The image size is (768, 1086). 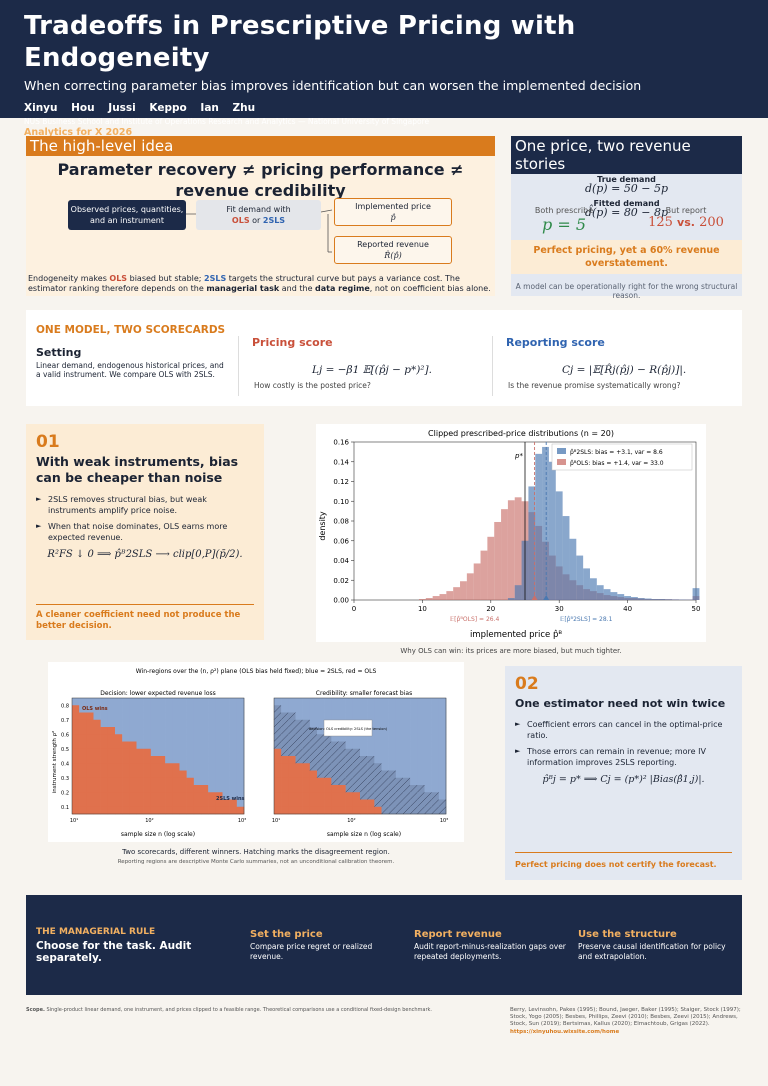 What do you see at coordinates (95, 709) in the screenshot?
I see `region-label: OLS wins` at bounding box center [95, 709].